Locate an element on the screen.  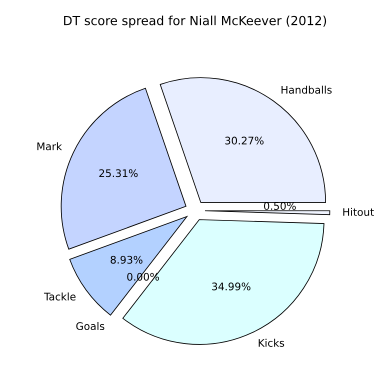
data-label: 25.31% is located at coordinates (118, 173).